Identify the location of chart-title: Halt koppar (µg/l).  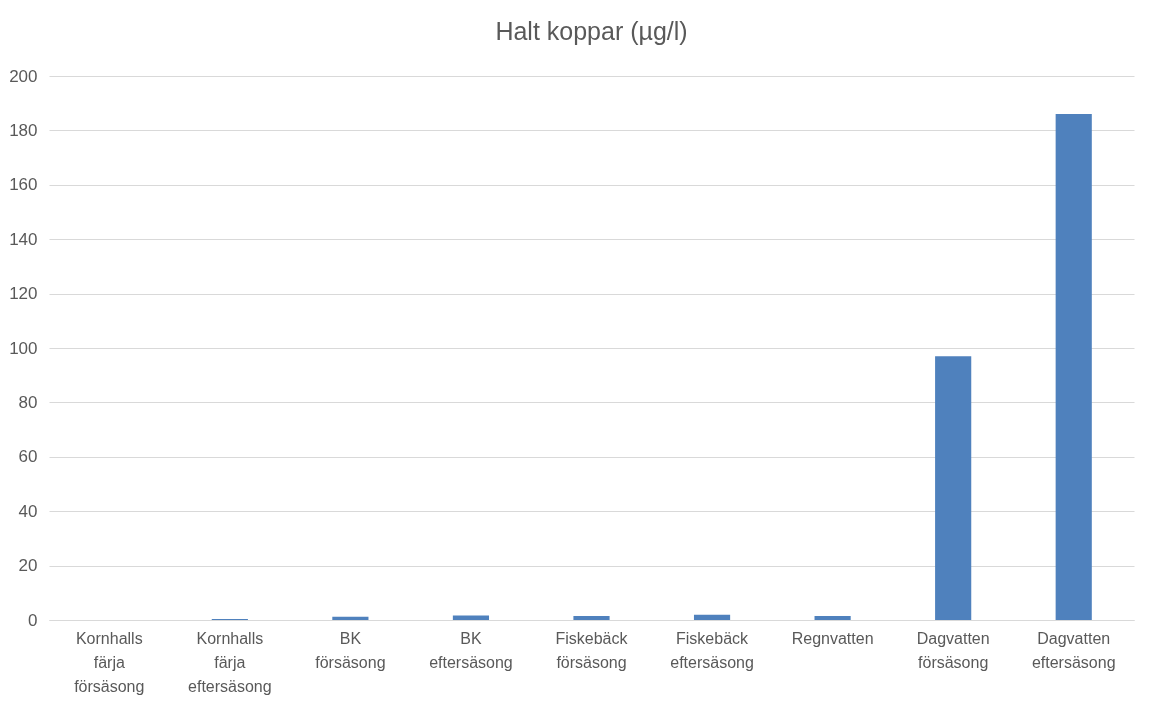
(591, 31).